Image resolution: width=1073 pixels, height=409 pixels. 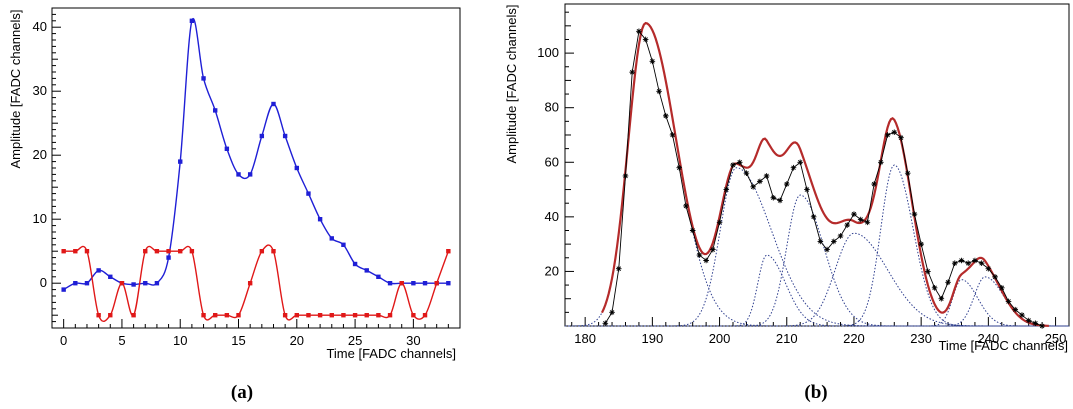 What do you see at coordinates (552, 161) in the screenshot?
I see `y-tick-label: 60` at bounding box center [552, 161].